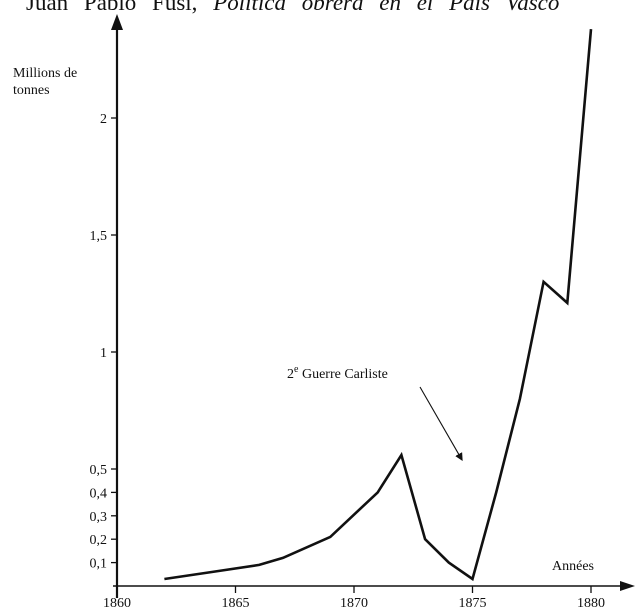 This screenshot has width=635, height=610. I want to click on x-tick-label-1860: 1860, so click(117, 603).